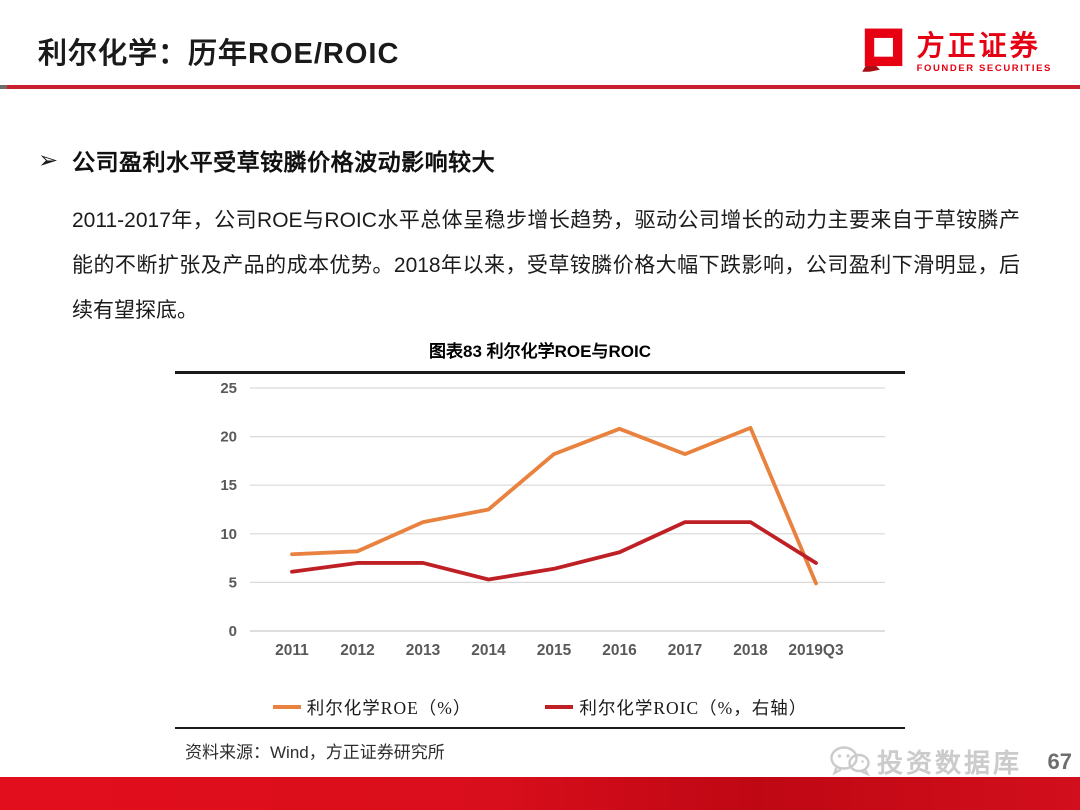  I want to click on svg-text: 2014, so click(488, 650).